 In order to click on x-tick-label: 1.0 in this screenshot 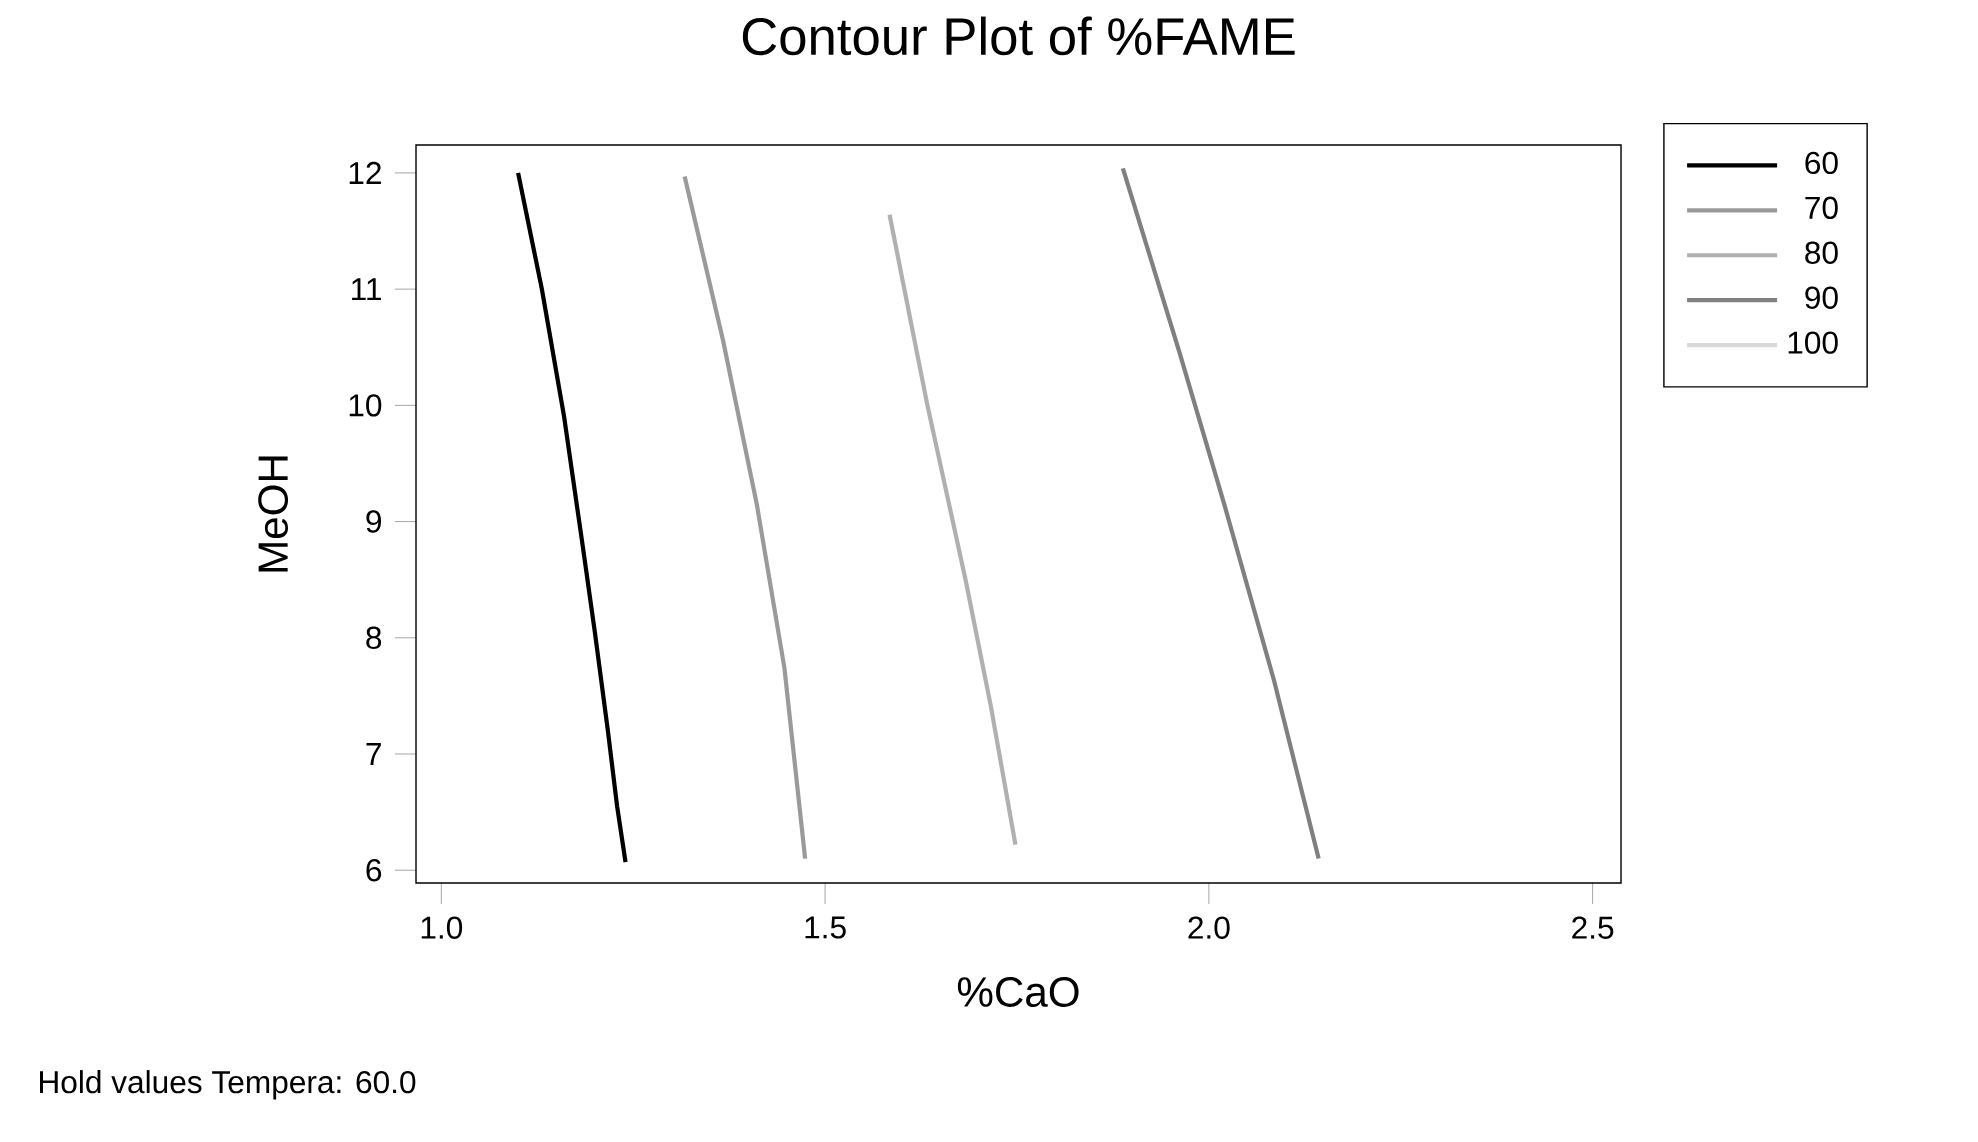, I will do `click(442, 927)`.